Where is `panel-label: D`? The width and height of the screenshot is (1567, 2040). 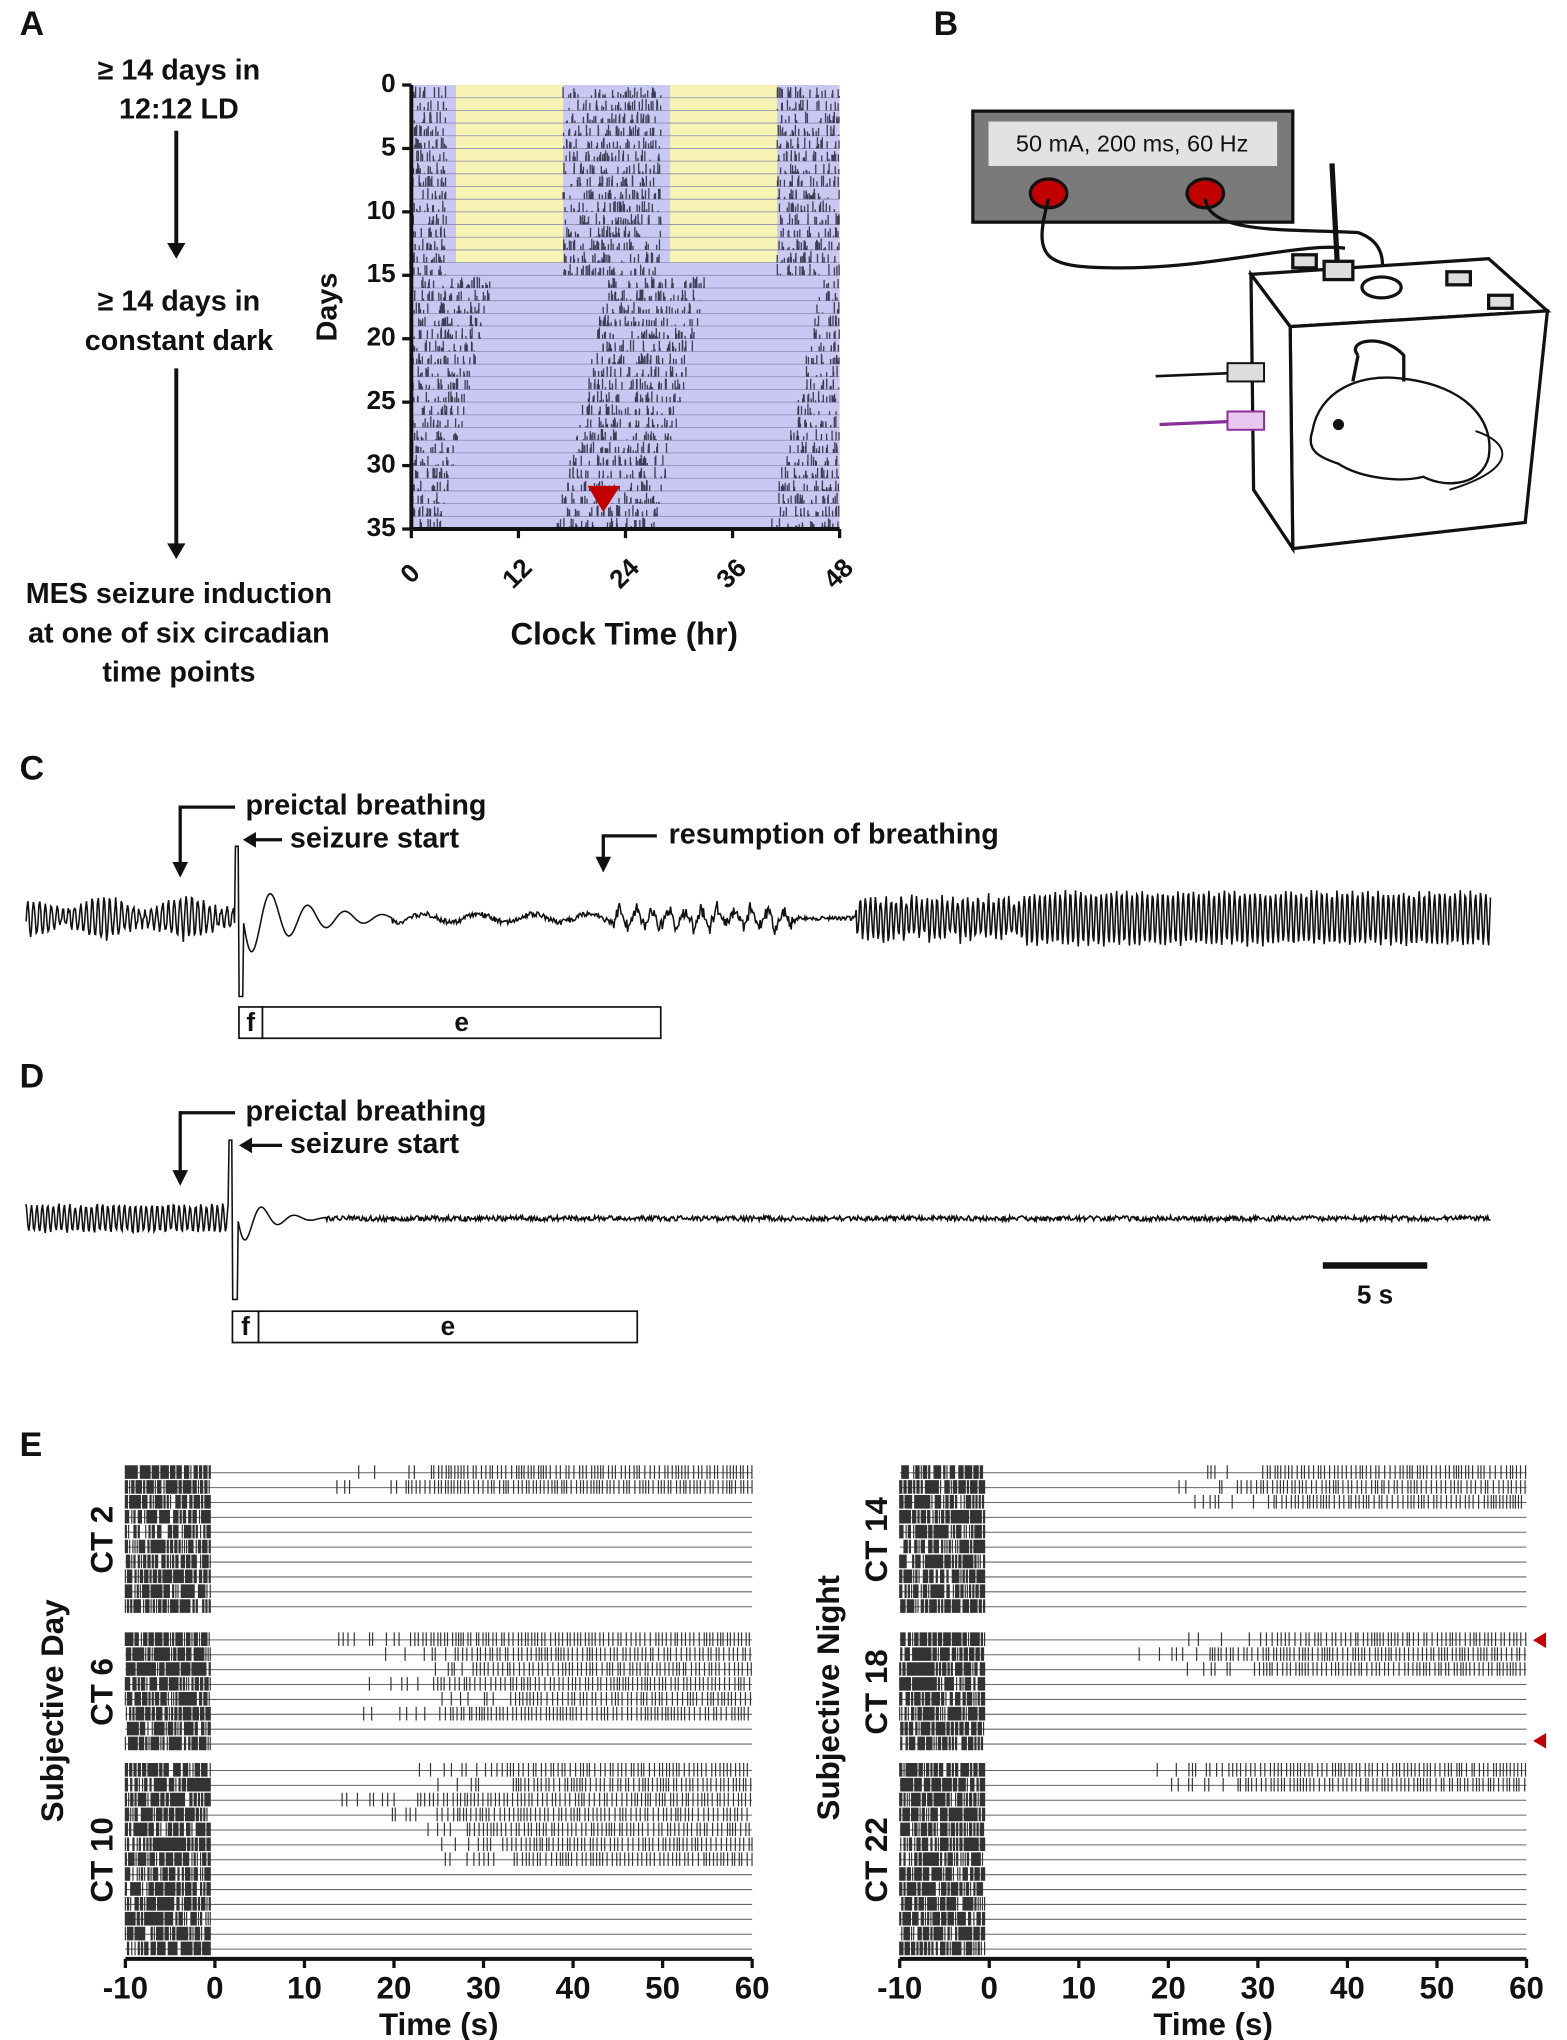
panel-label: D is located at coordinates (32, 1077).